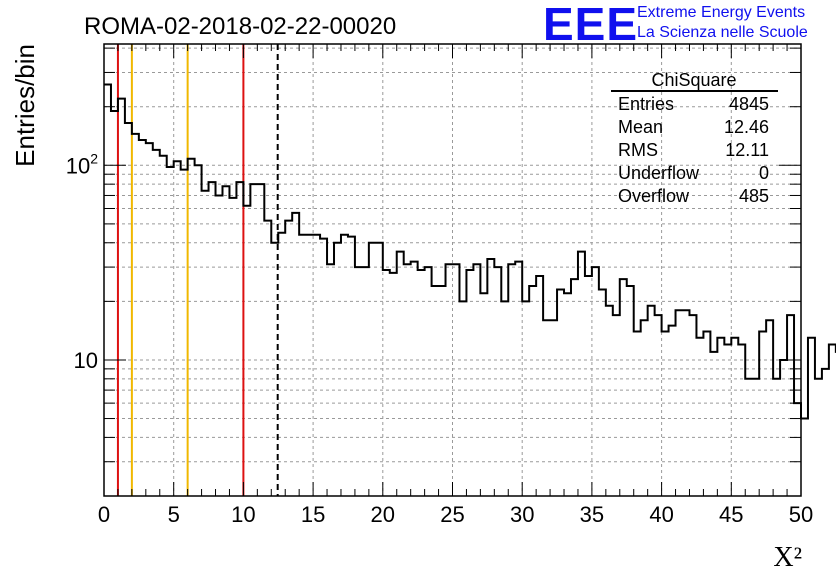 The width and height of the screenshot is (836, 572). I want to click on x-tick-label: 35, so click(592, 514).